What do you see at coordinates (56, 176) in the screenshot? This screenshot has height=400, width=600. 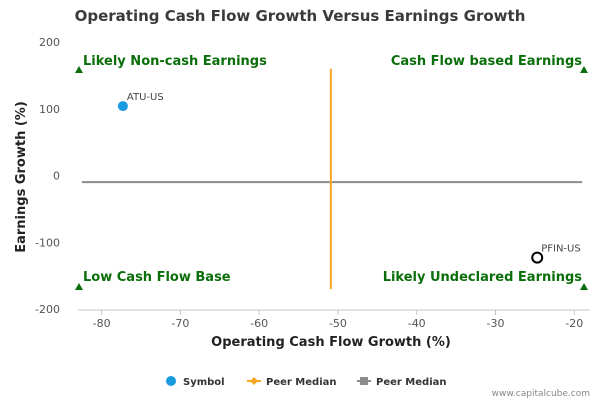 I see `y-tick-label: 0` at bounding box center [56, 176].